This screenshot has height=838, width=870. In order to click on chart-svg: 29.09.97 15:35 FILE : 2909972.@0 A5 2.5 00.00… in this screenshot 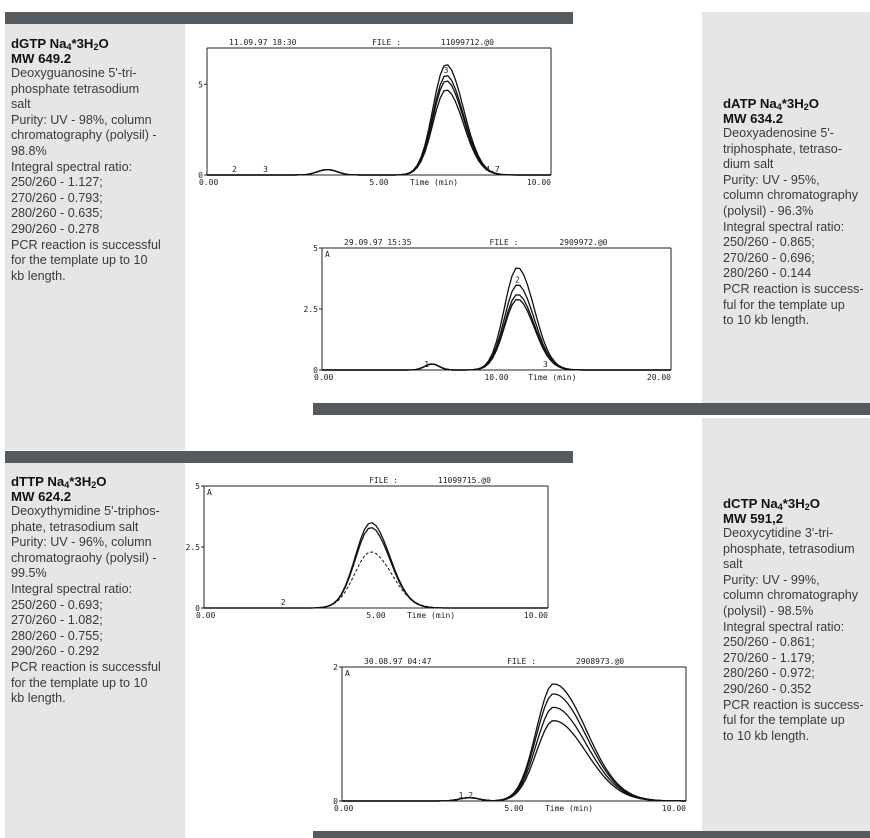, I will do `click(488, 310)`.